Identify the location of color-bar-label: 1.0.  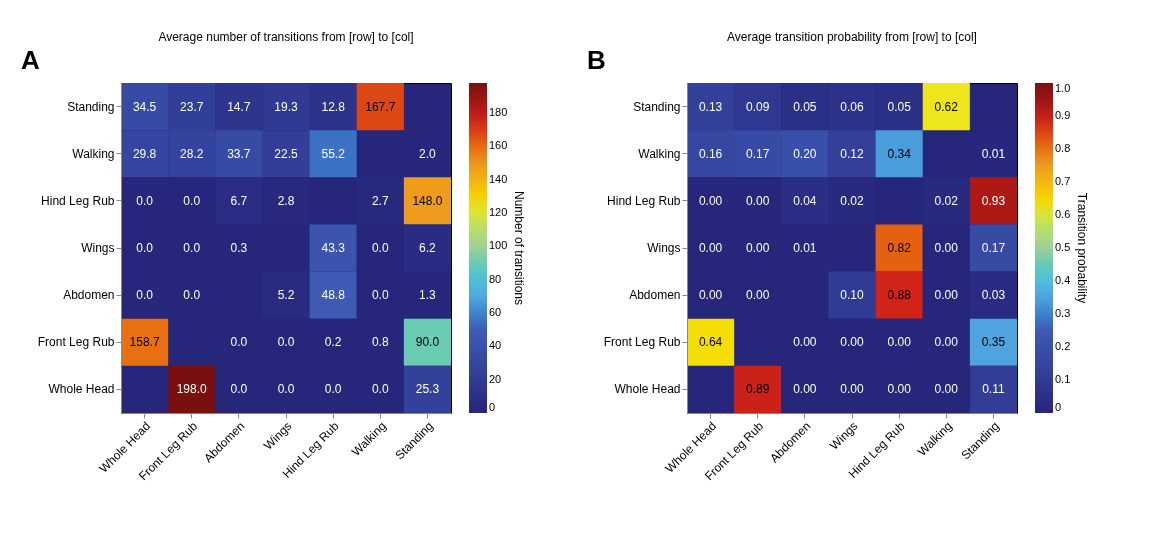
(1063, 88).